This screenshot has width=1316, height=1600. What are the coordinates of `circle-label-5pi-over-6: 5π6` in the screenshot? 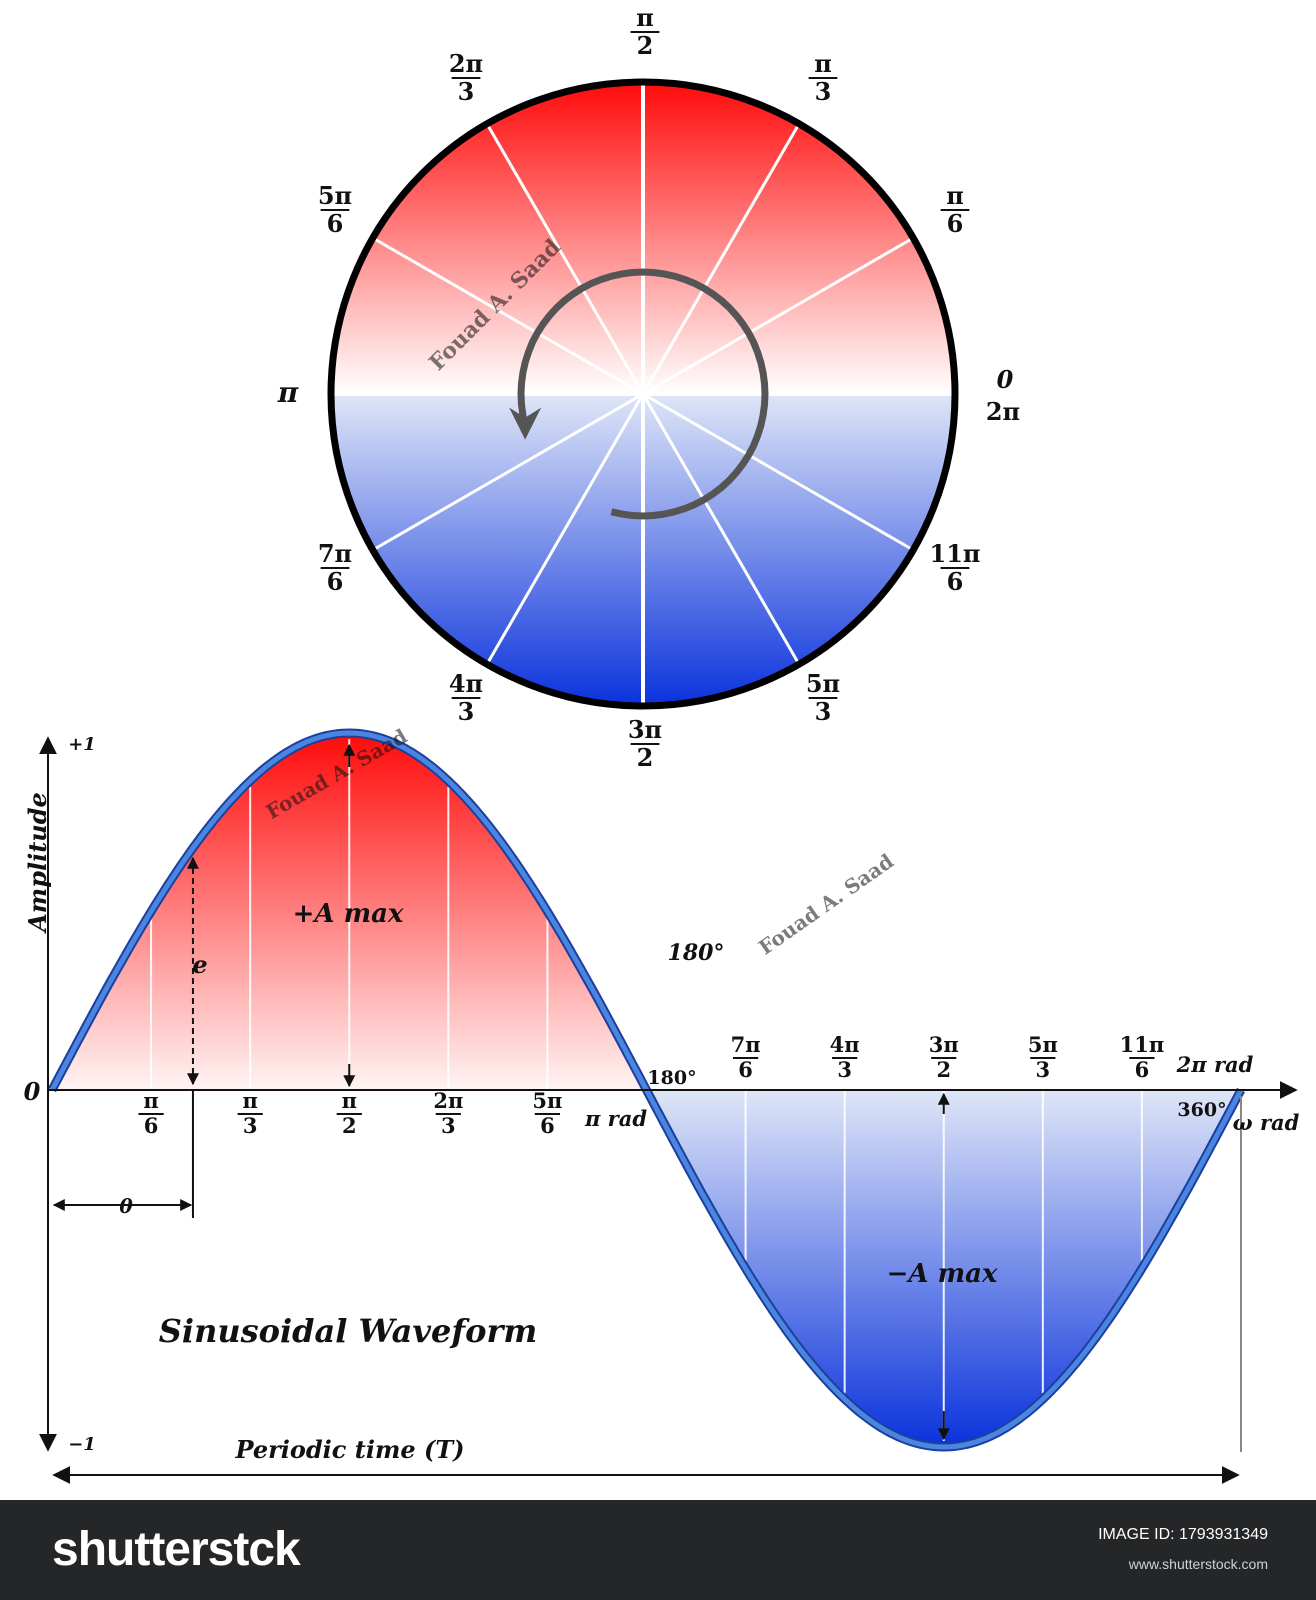 It's located at (335, 209).